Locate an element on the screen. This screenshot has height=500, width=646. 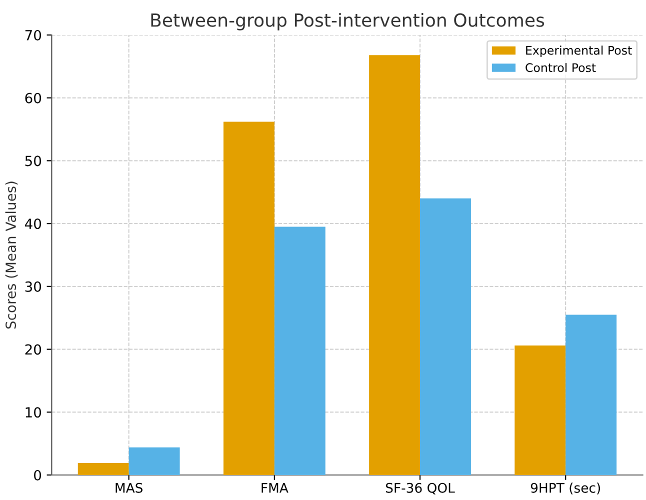
y-tick-label: 0 is located at coordinates (38, 475).